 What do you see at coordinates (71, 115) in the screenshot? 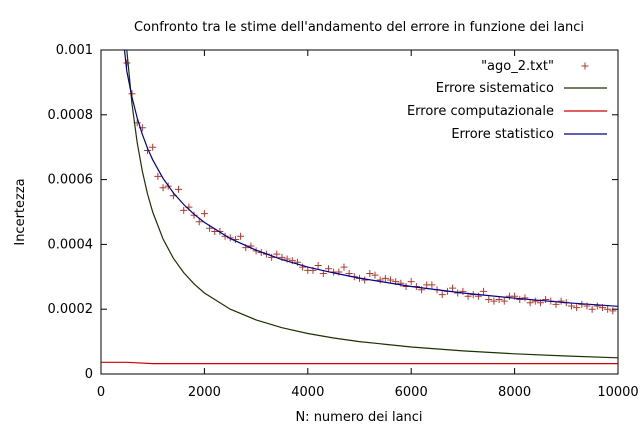
I see `y-tick-label: 0.0008` at bounding box center [71, 115].